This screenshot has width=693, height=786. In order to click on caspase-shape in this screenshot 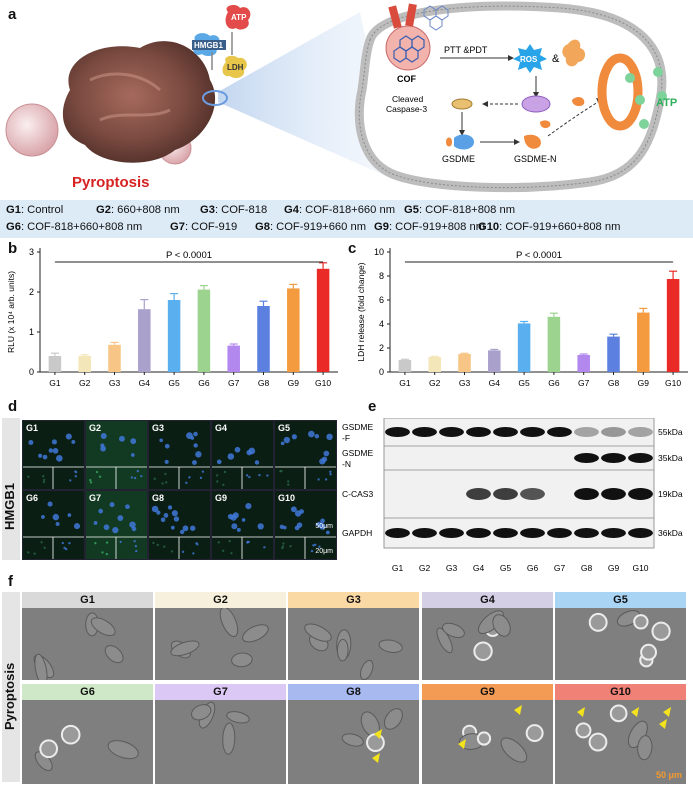, I will do `click(462, 104)`.